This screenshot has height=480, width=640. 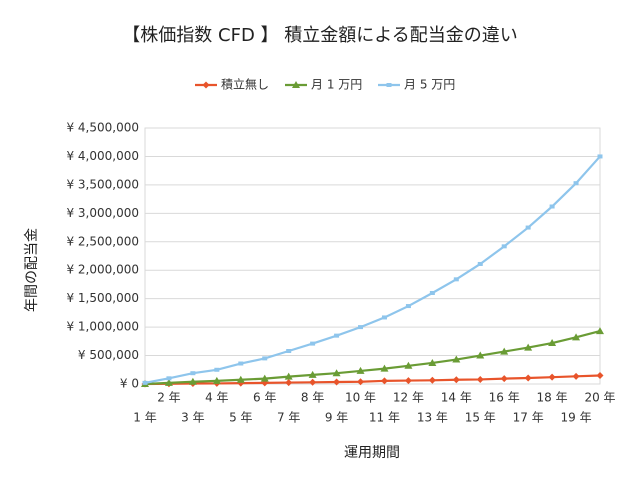 I want to click on y-tick-label: ¥ 3,500,000, so click(x=102, y=184).